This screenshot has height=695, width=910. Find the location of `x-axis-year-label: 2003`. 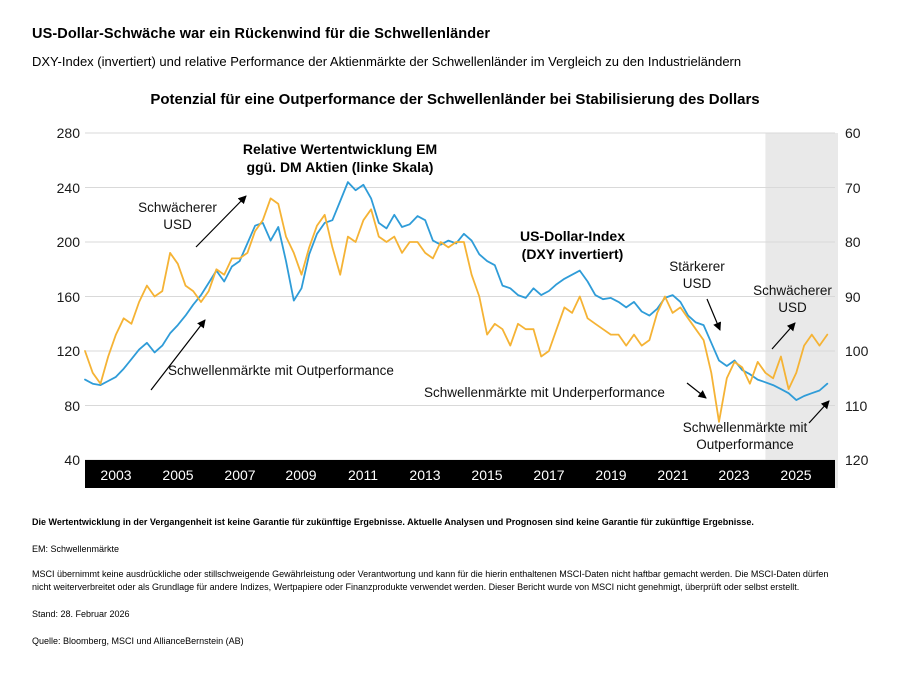

x-axis-year-label: 2003 is located at coordinates (116, 475).